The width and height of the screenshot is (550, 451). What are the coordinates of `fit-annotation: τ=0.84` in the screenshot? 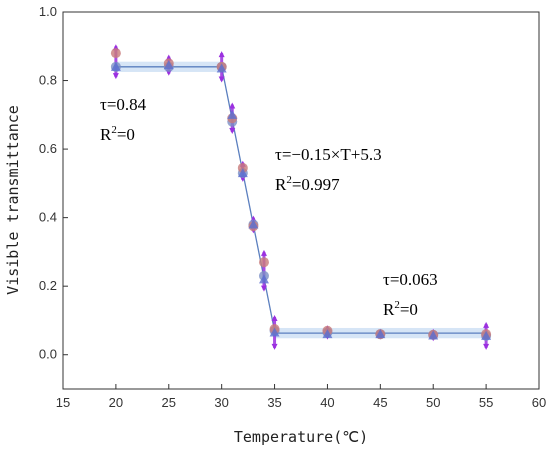 It's located at (123, 104).